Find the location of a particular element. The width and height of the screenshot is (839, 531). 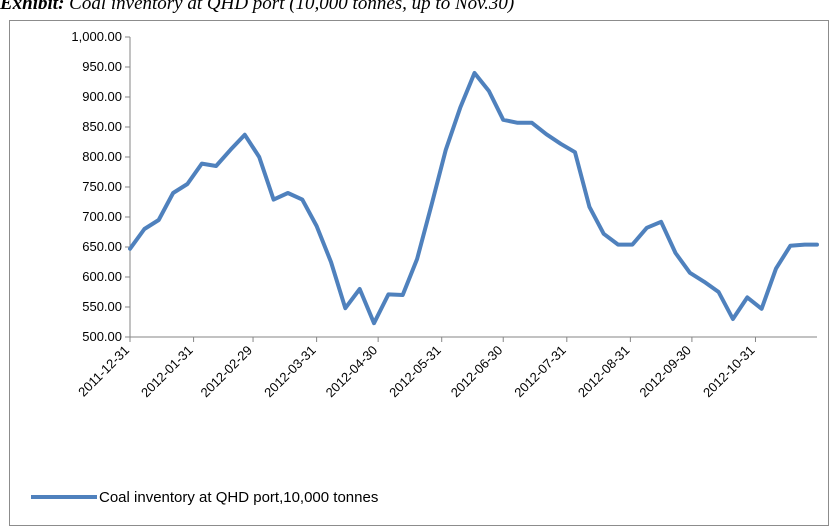

x-tick-label: 2012-05-31 is located at coordinates (415, 372).